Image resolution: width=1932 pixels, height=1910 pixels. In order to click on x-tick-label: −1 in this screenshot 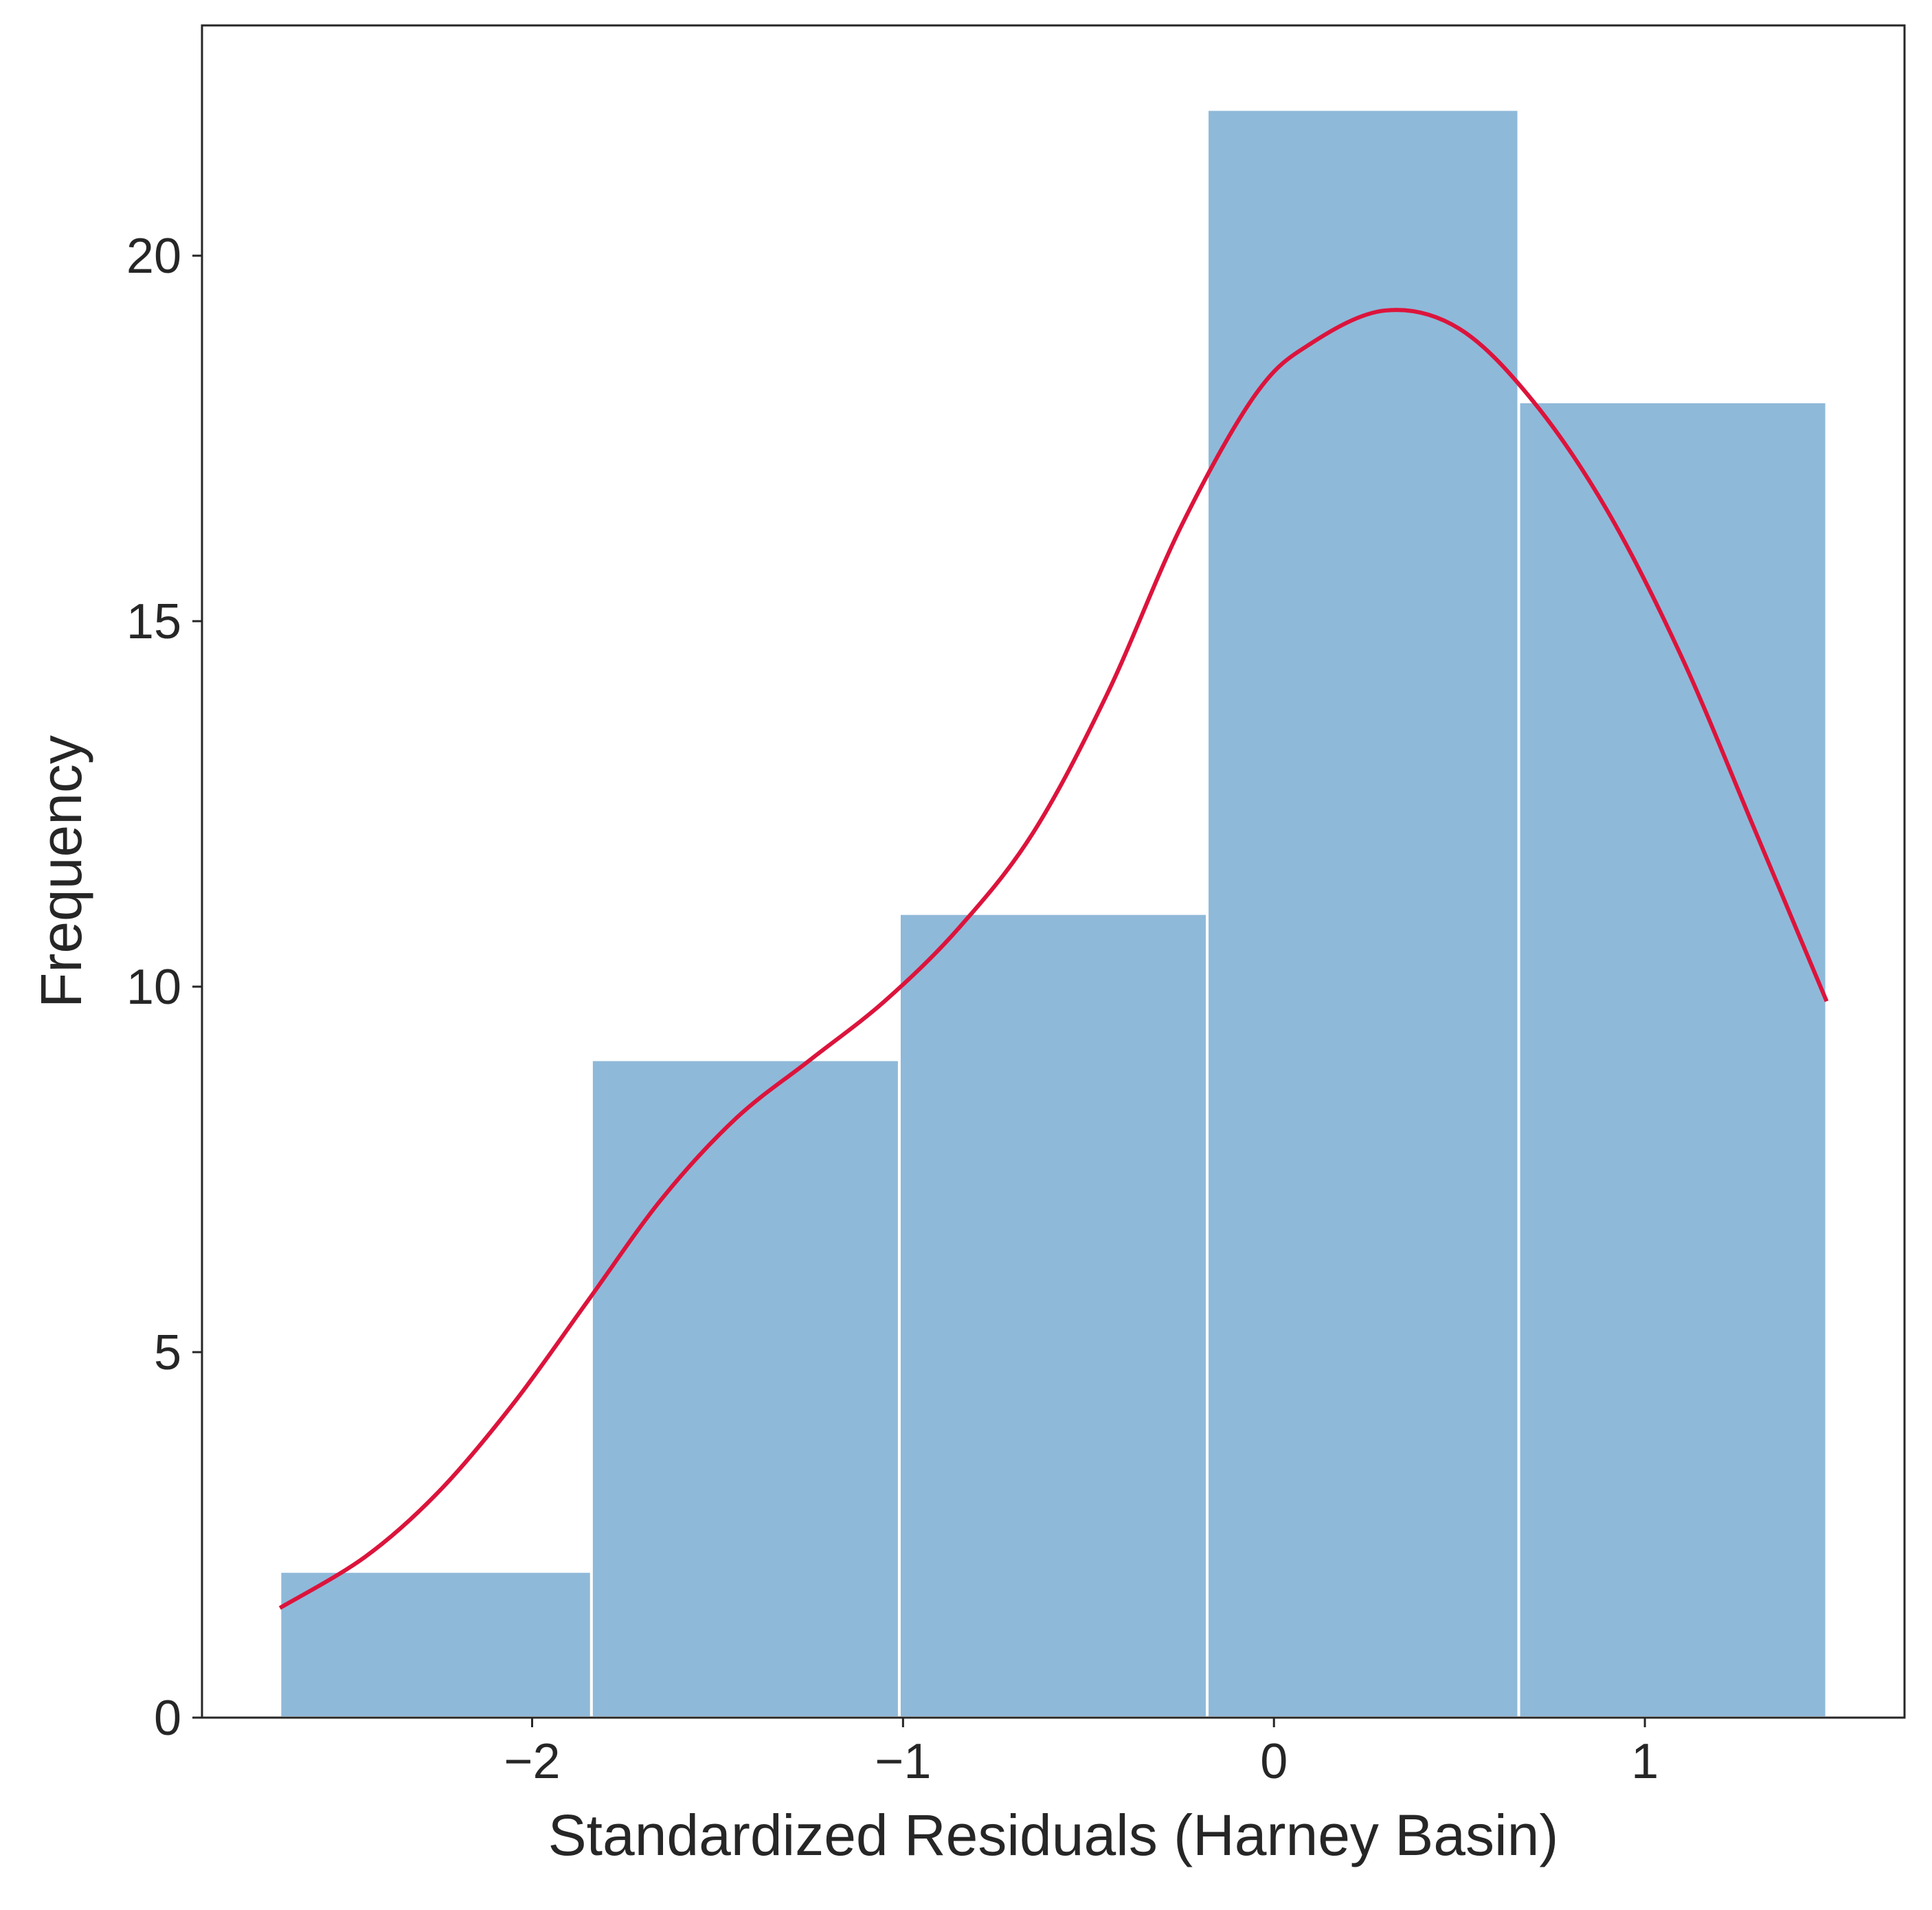, I will do `click(903, 1761)`.